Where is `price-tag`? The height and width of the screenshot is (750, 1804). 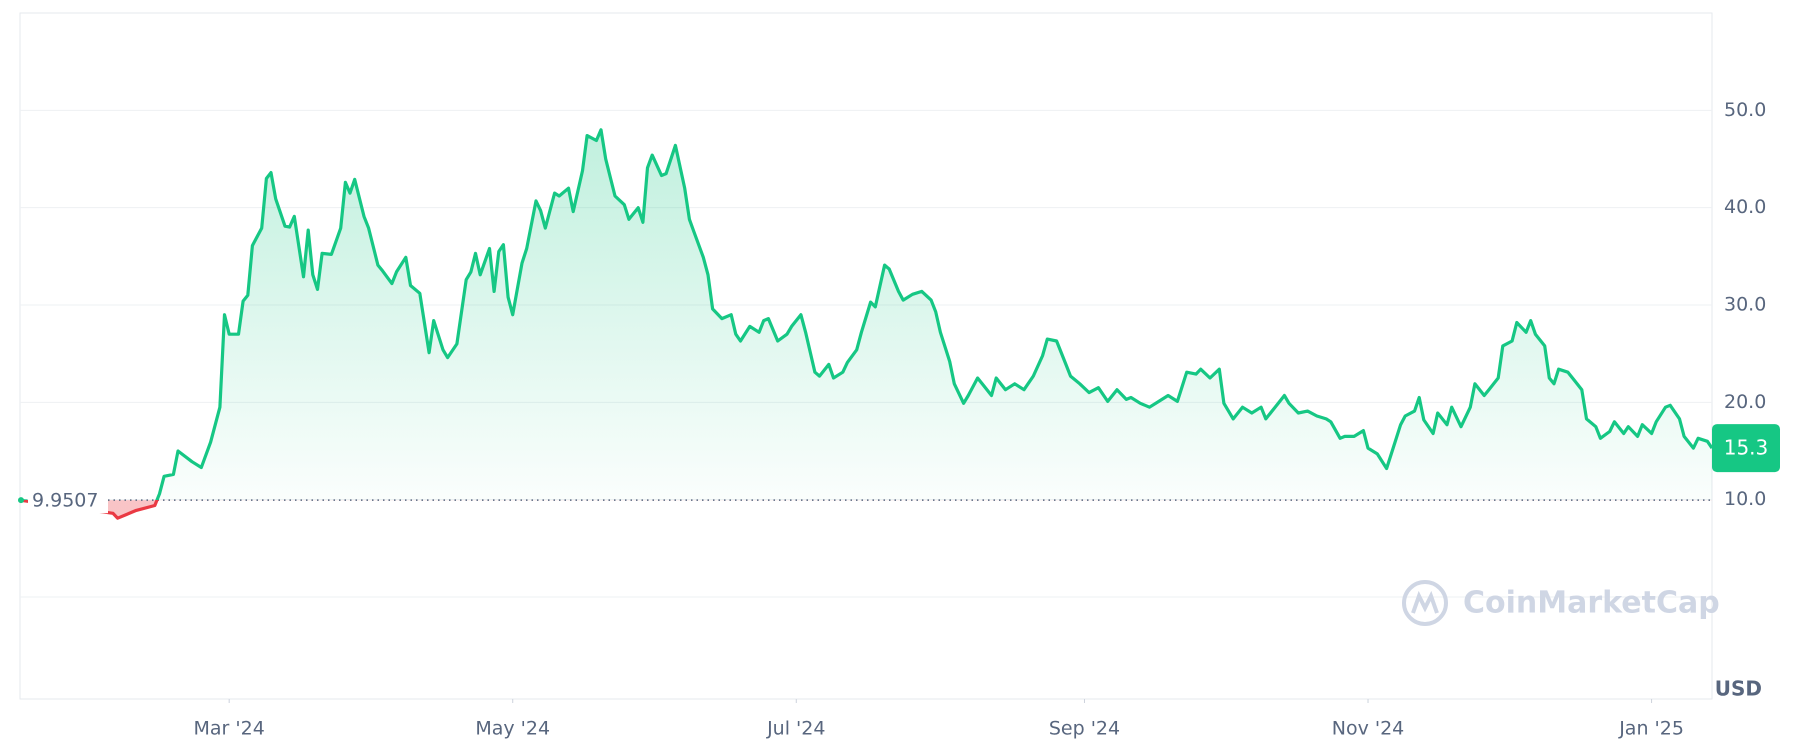
price-tag is located at coordinates (1746, 448).